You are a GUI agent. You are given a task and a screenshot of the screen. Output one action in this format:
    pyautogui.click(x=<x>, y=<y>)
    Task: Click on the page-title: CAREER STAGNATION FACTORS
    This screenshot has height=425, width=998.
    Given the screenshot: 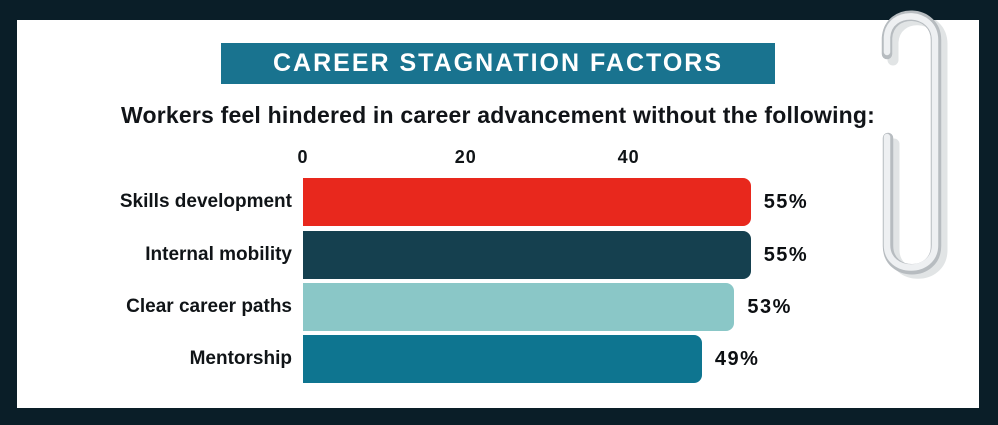 What is the action you would take?
    pyautogui.click(x=497, y=63)
    